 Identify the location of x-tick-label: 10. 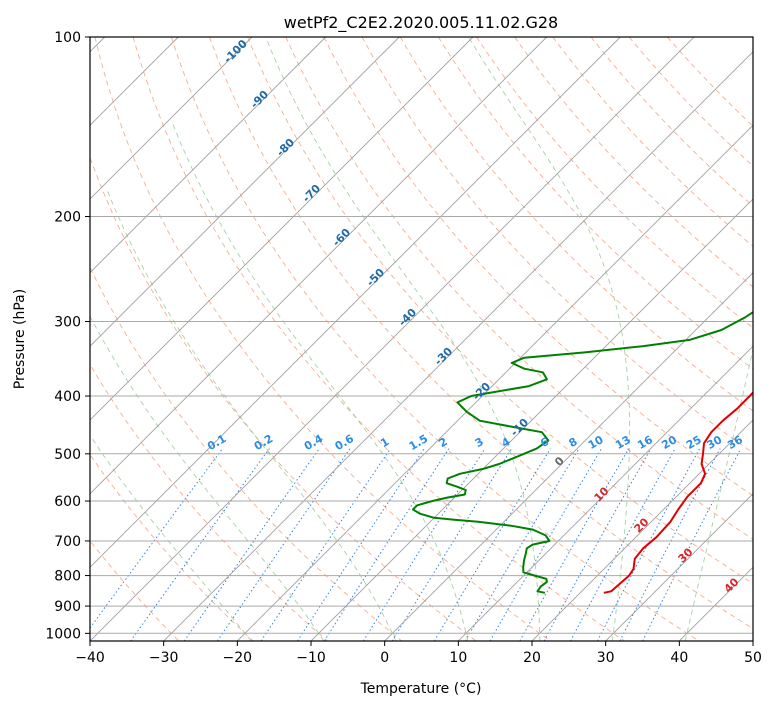
(458, 658).